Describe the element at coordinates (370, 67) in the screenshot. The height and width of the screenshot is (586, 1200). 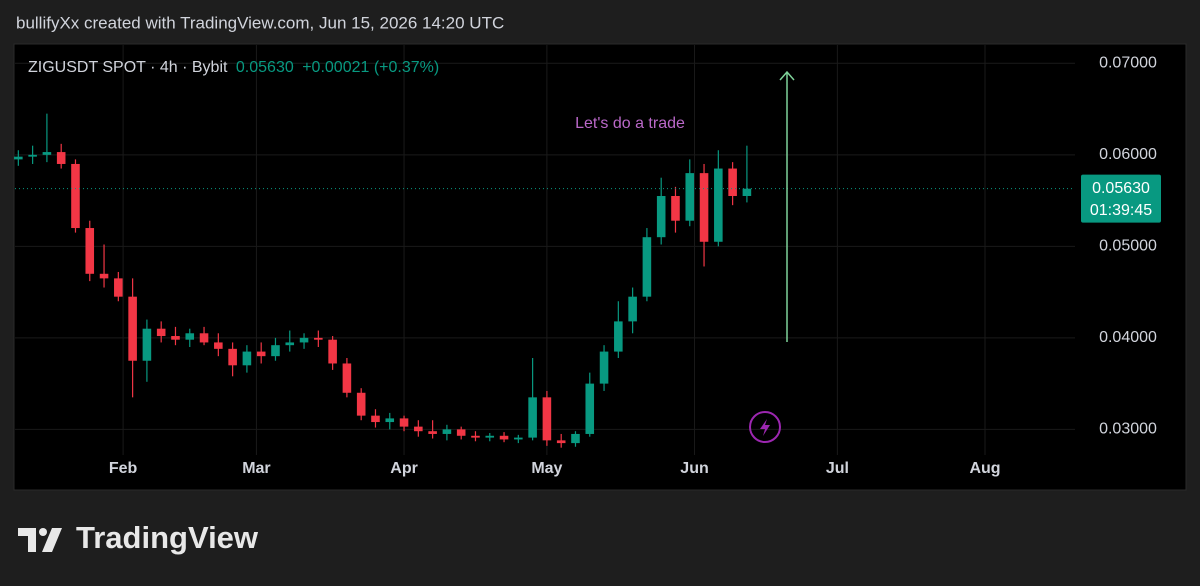
I see `change: +0.00021 (+0.37%)` at that location.